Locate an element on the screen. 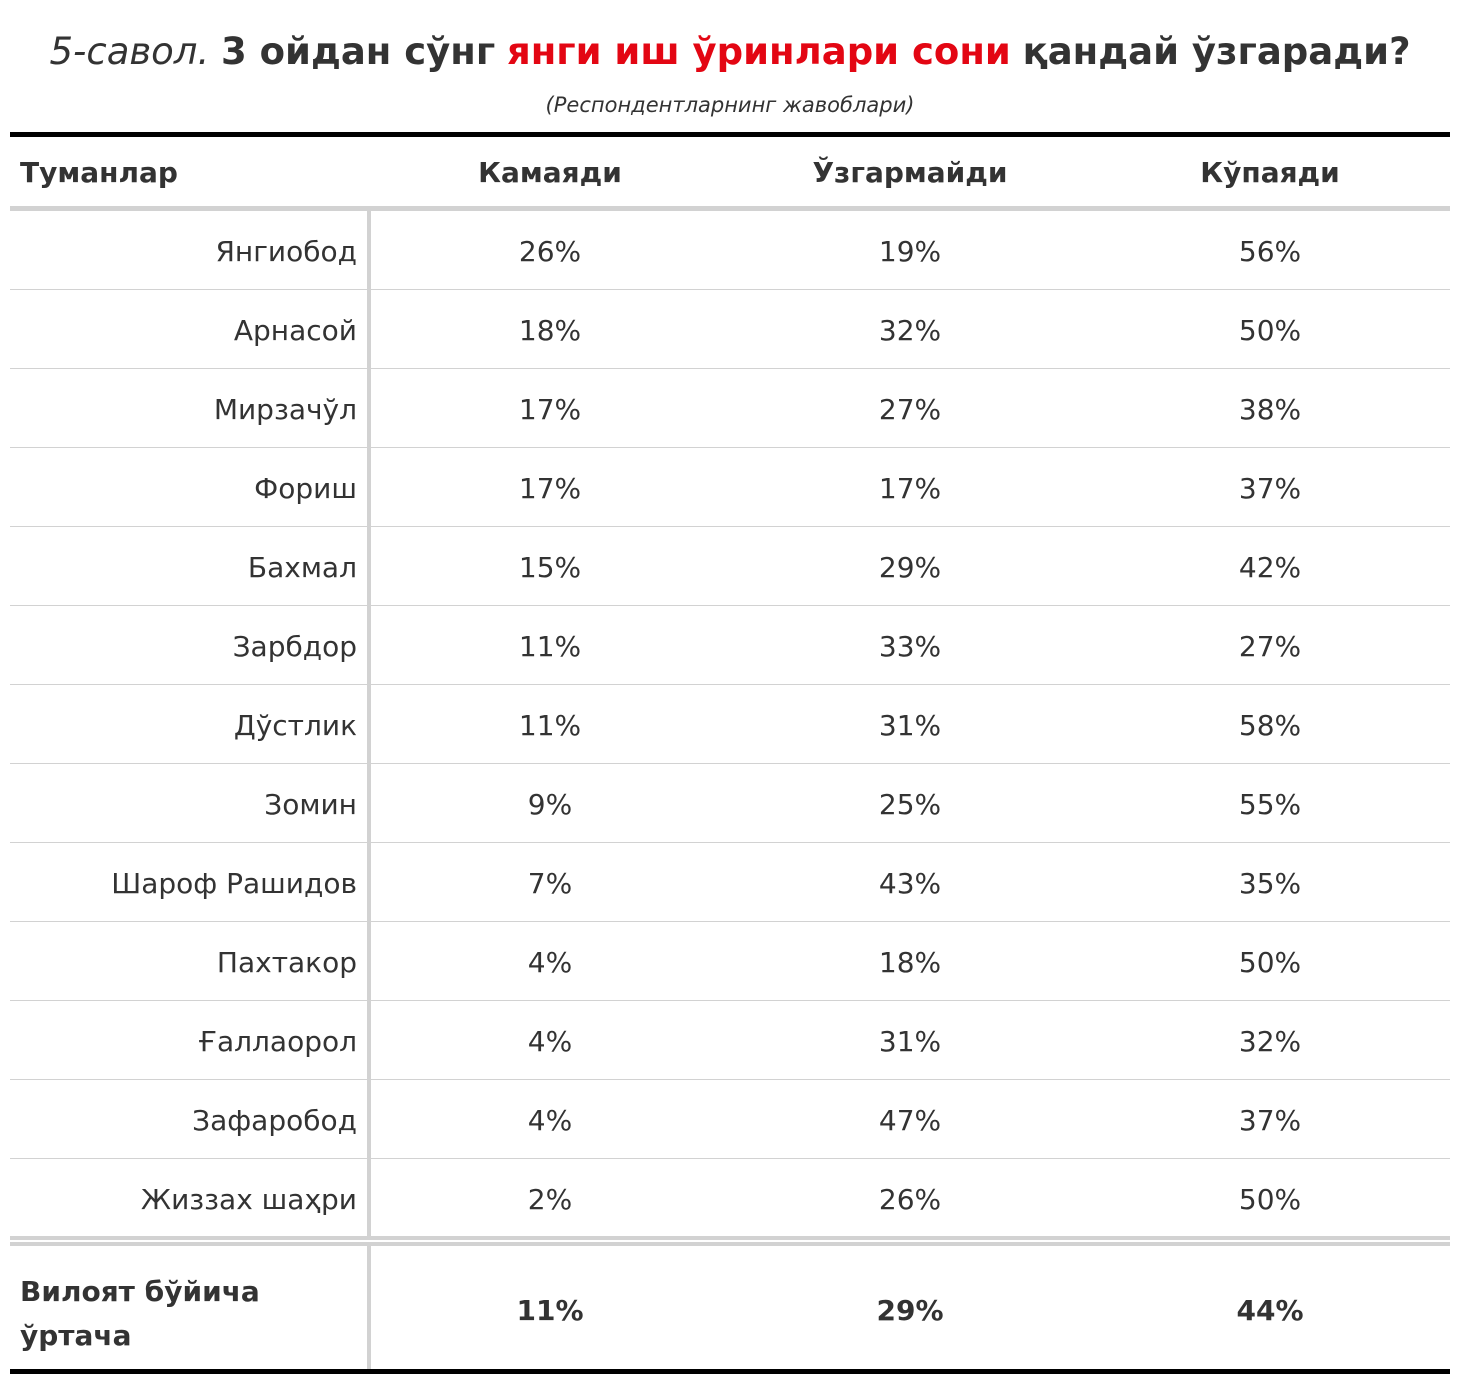 This screenshot has height=1386, width=1460. increase-value: 35% is located at coordinates (1270, 883).